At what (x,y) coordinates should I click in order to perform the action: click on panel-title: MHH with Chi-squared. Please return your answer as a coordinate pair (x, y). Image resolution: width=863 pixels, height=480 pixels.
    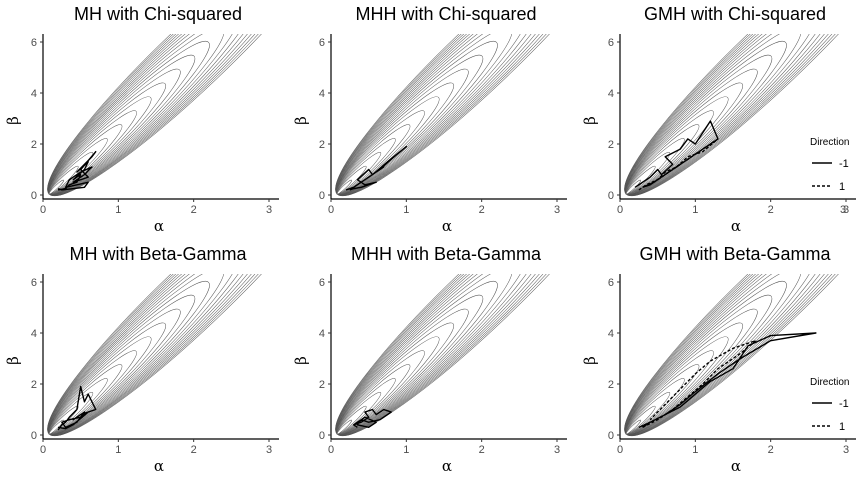
    Looking at the image, I should click on (445, 14).